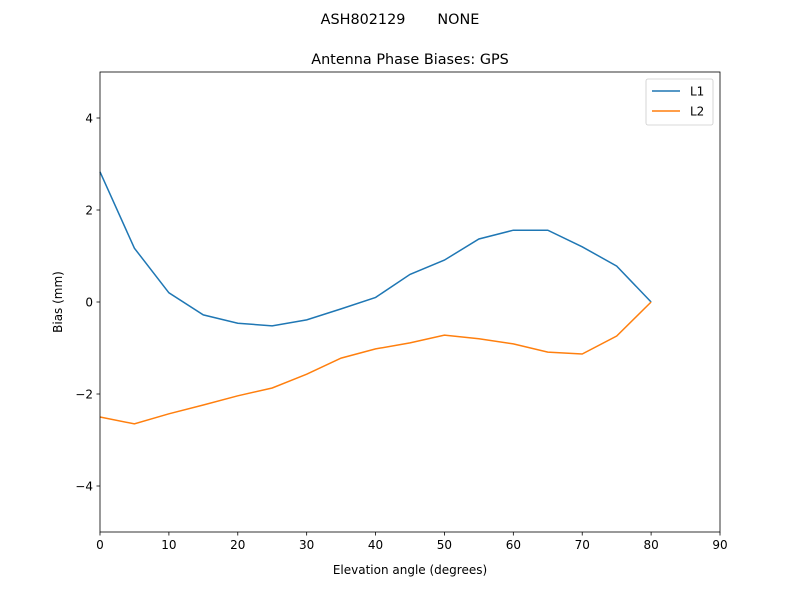 The width and height of the screenshot is (800, 604). I want to click on legend-label: L1, so click(697, 92).